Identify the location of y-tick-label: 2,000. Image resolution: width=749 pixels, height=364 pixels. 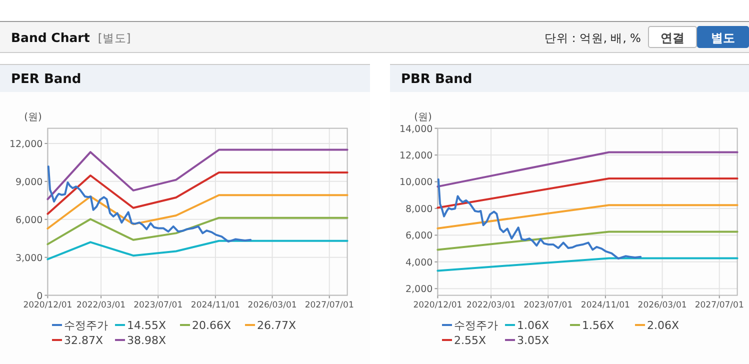
(419, 290).